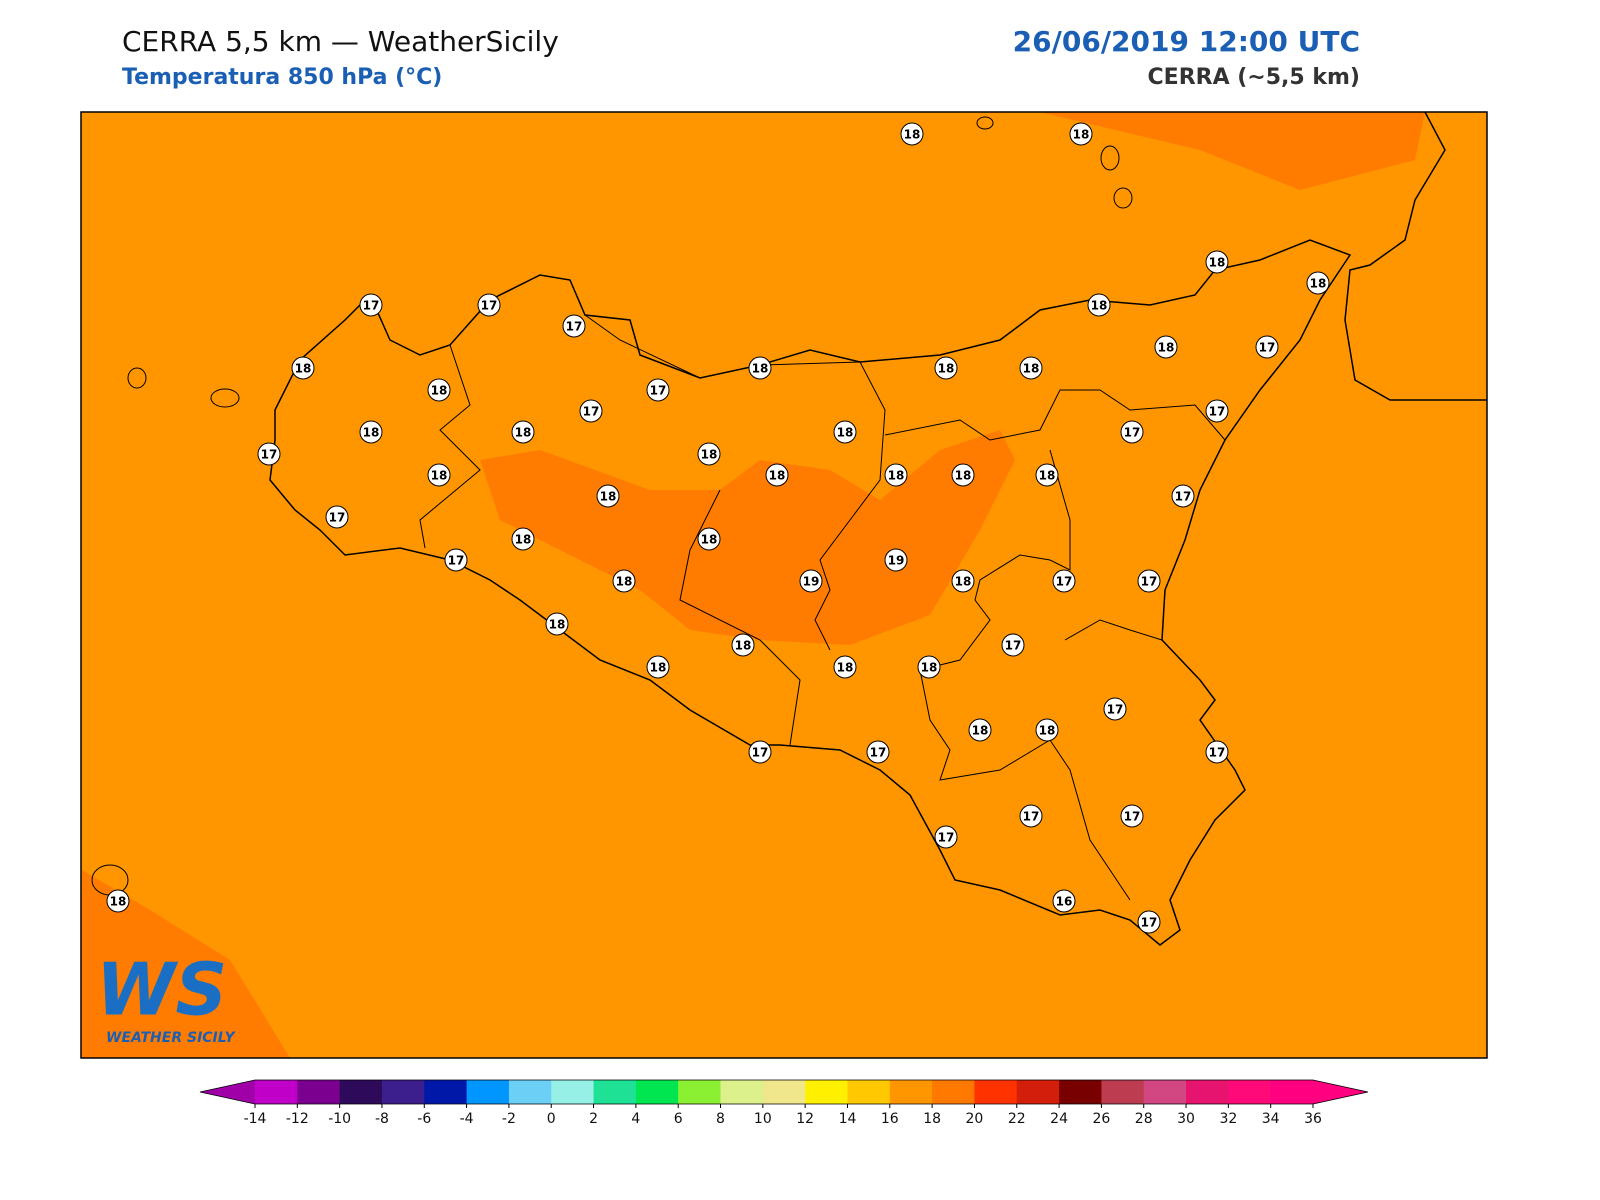 The height and width of the screenshot is (1200, 1600). Describe the element at coordinates (635, 1119) in the screenshot. I see `colorbar-tick-label: 4` at that location.